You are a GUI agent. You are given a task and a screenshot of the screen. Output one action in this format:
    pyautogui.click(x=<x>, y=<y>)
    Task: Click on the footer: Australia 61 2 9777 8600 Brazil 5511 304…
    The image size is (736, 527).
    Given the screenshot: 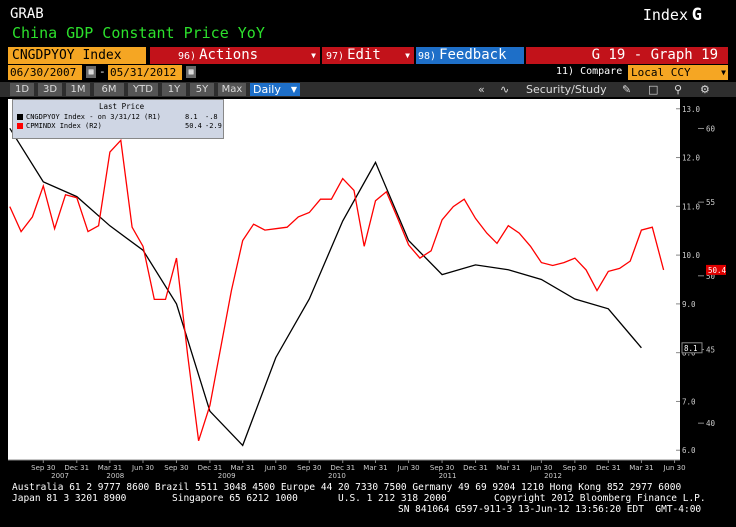 What is the action you would take?
    pyautogui.click(x=368, y=503)
    